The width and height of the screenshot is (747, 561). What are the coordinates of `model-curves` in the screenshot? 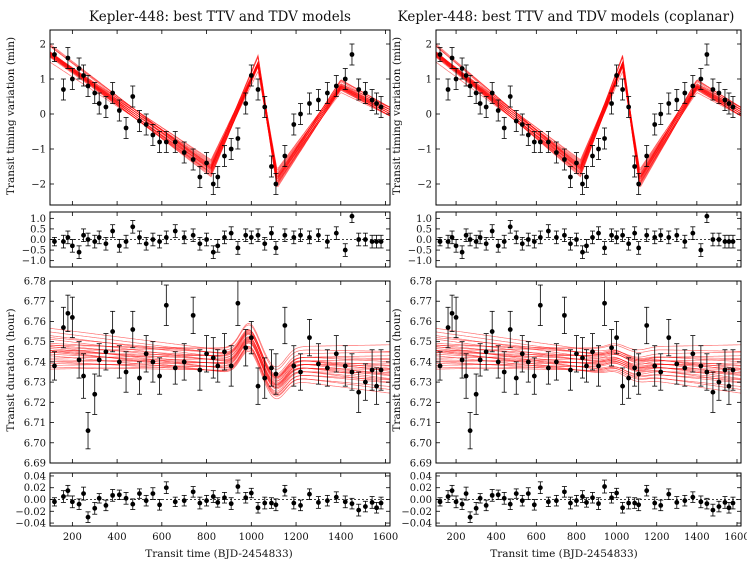 It's located at (588, 360).